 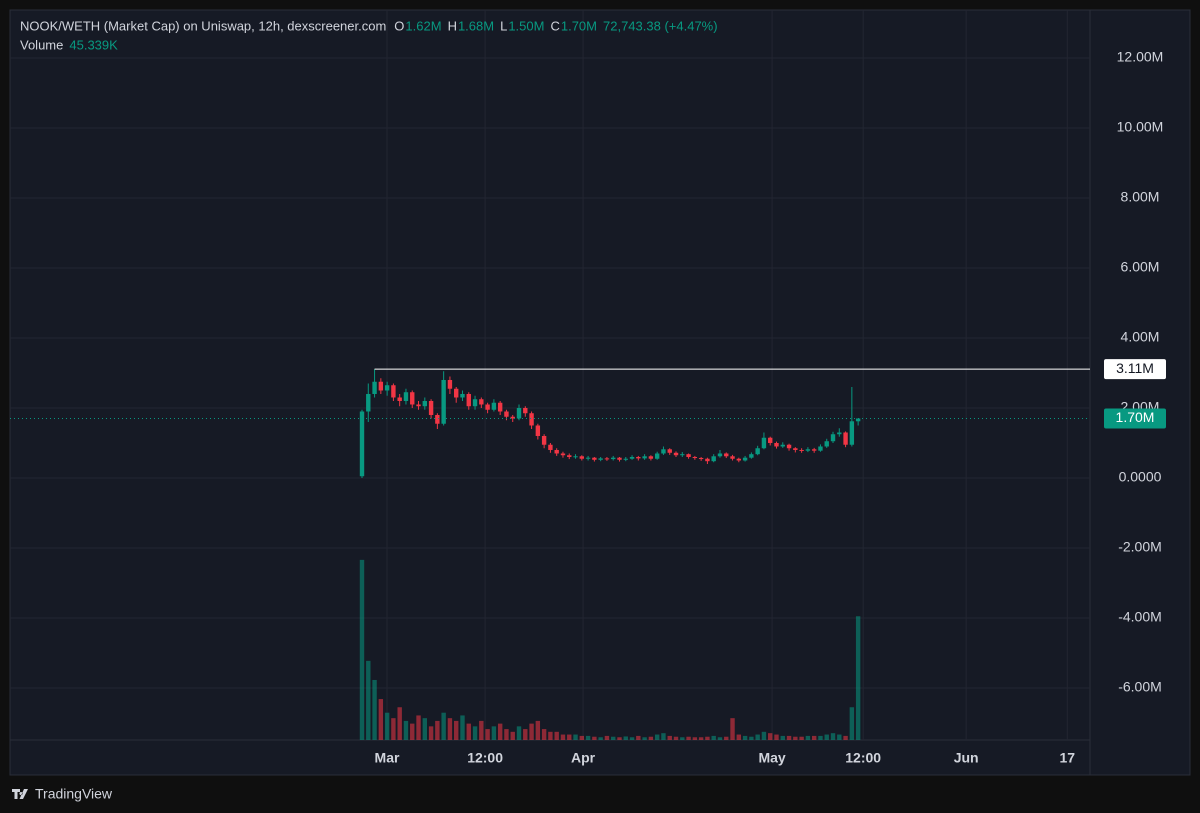 I want to click on legend-key: L, so click(x=503, y=25).